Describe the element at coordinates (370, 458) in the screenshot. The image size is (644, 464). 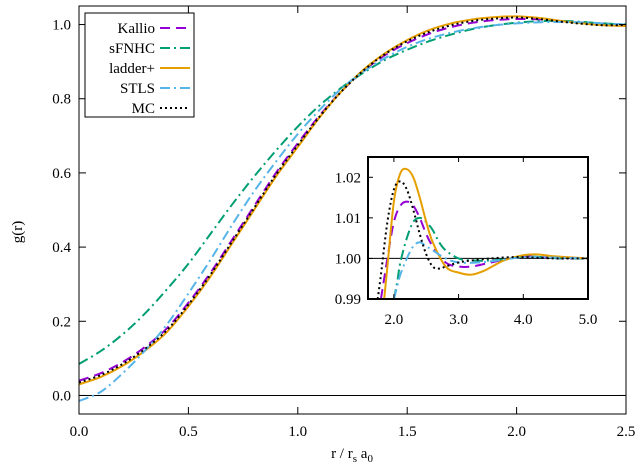
I see `x-axis-label-sub2: 0` at that location.